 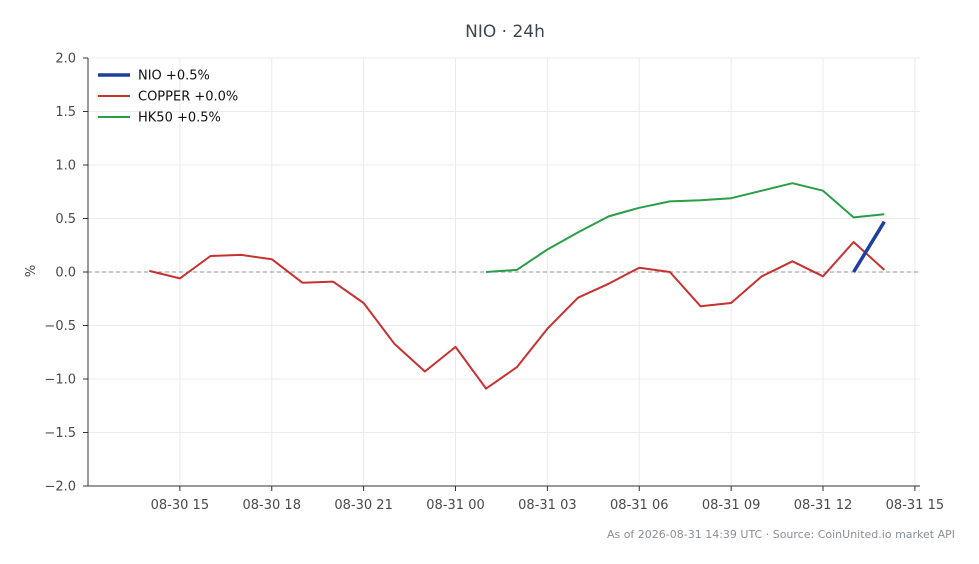 What do you see at coordinates (915, 505) in the screenshot?
I see `x-tick-label: 08-31 15` at bounding box center [915, 505].